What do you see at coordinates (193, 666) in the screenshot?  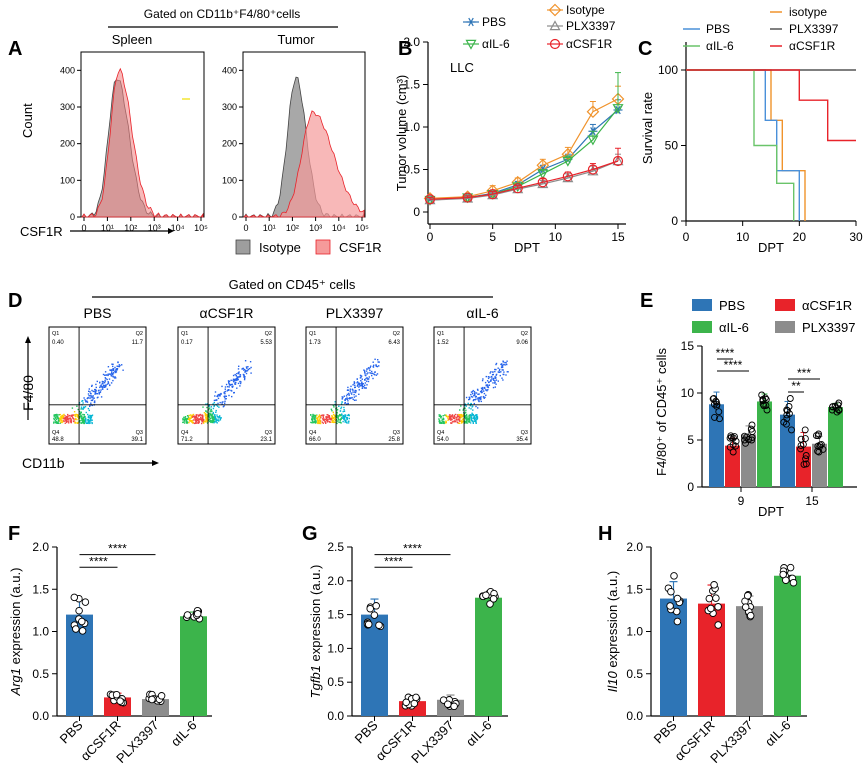 I see `f-bar` at bounding box center [193, 666].